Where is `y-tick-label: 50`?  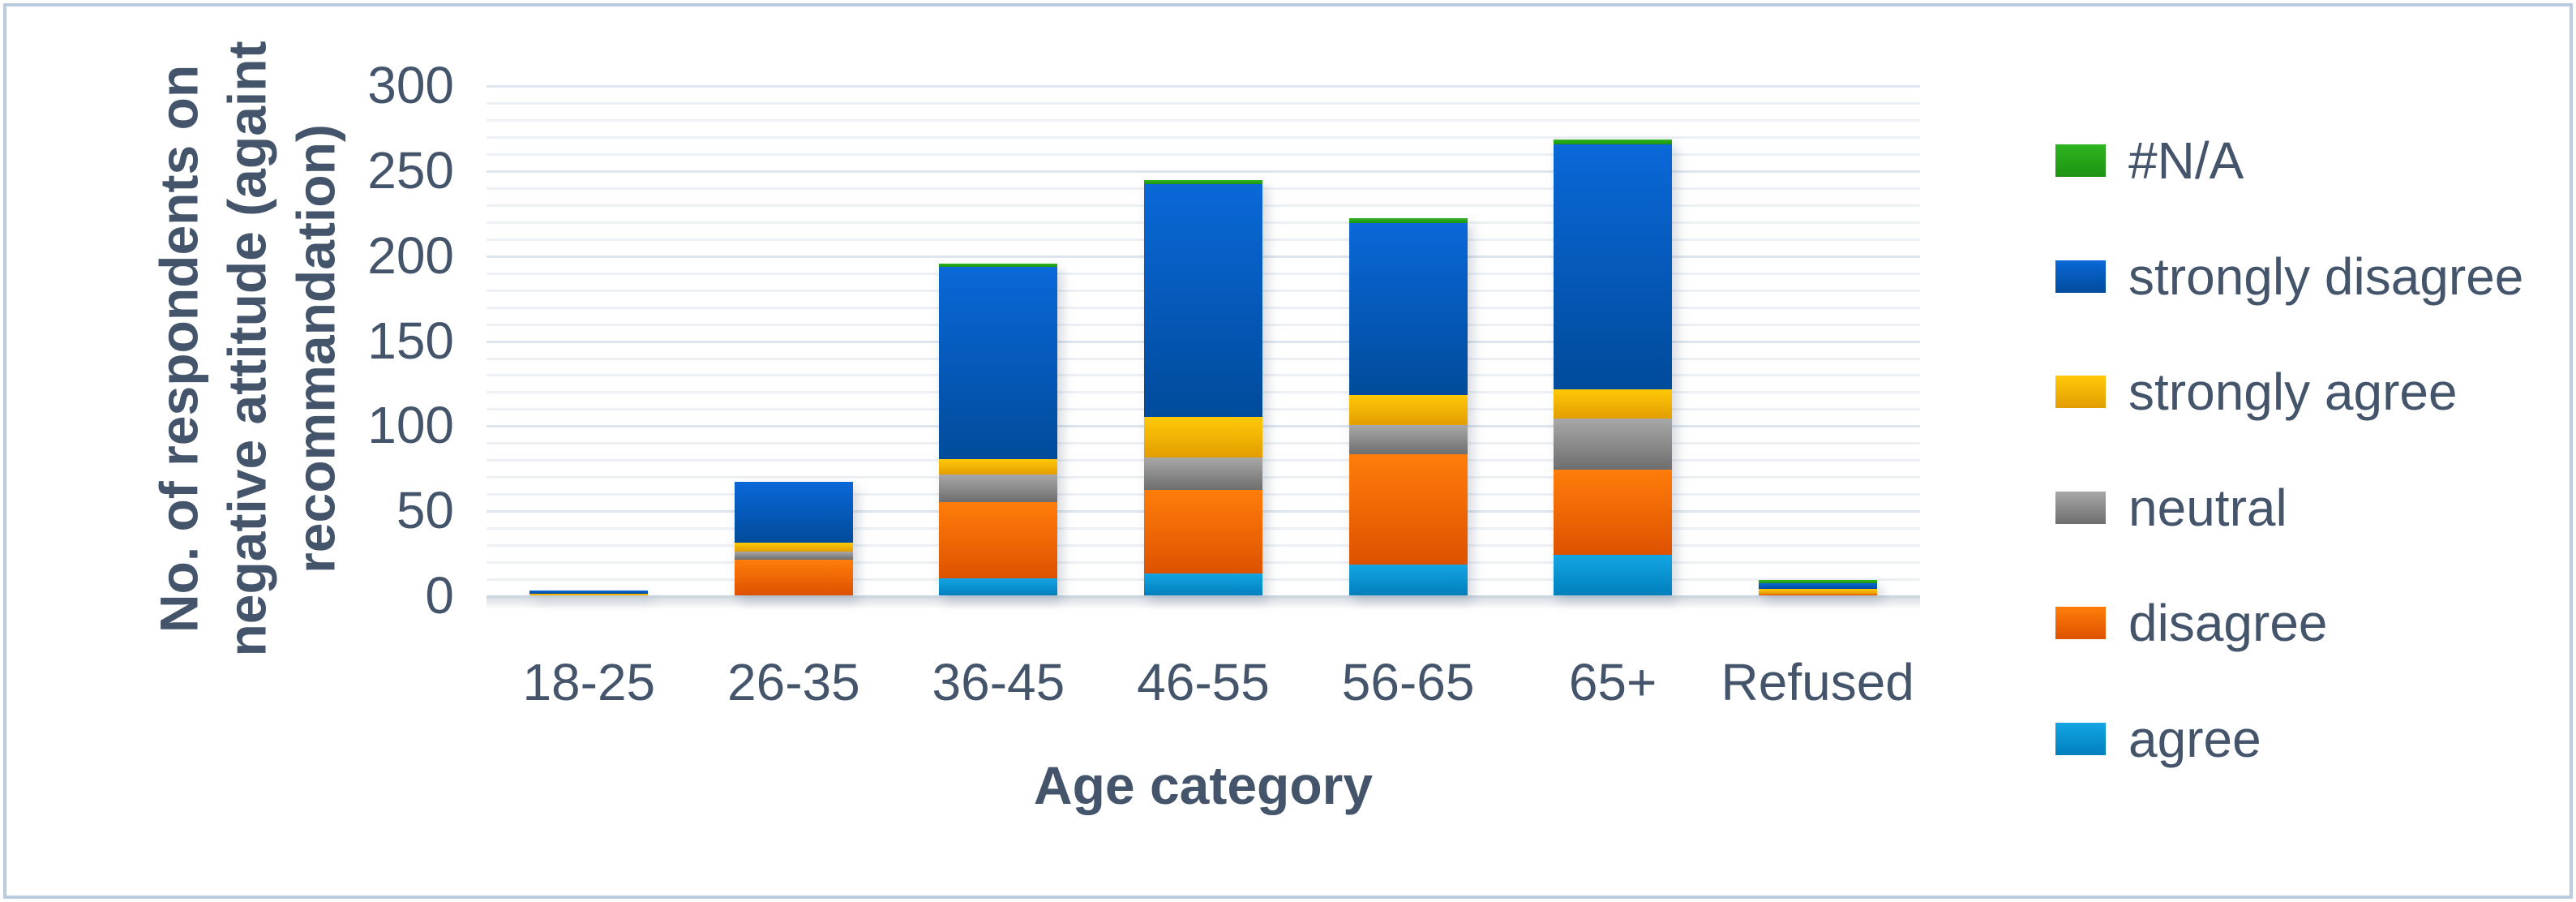 y-tick-label: 50 is located at coordinates (425, 510).